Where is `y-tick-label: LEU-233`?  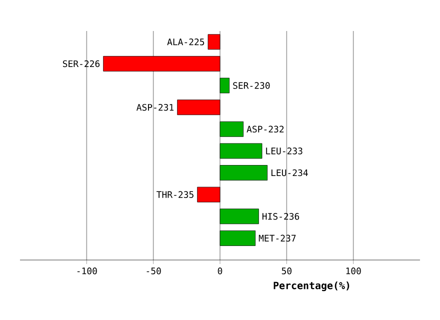 y-tick-label: LEU-233 is located at coordinates (284, 151).